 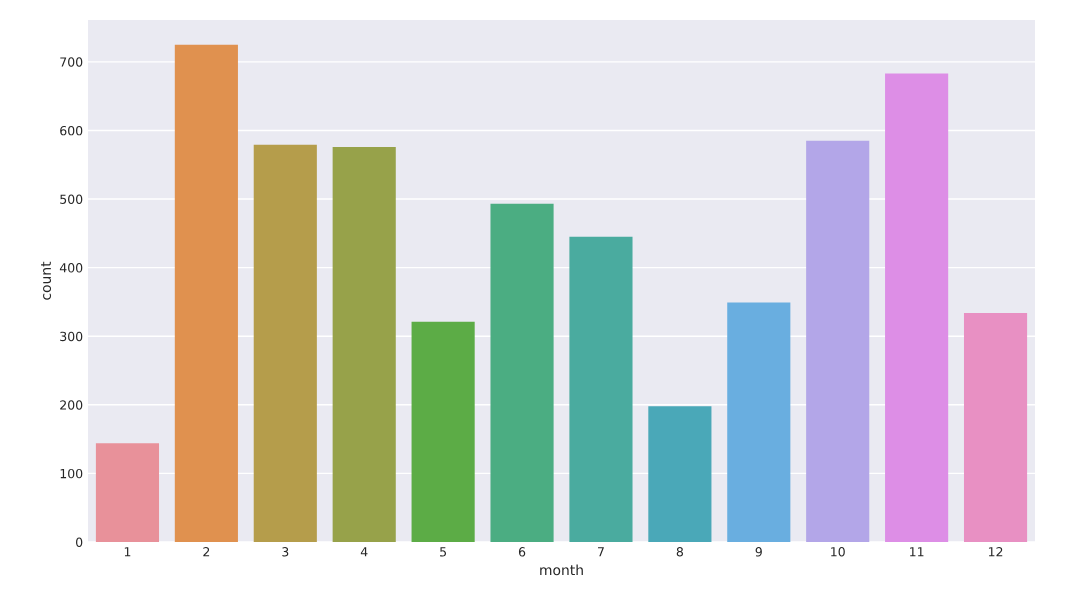 I want to click on y-axis-title: count, so click(x=46, y=280).